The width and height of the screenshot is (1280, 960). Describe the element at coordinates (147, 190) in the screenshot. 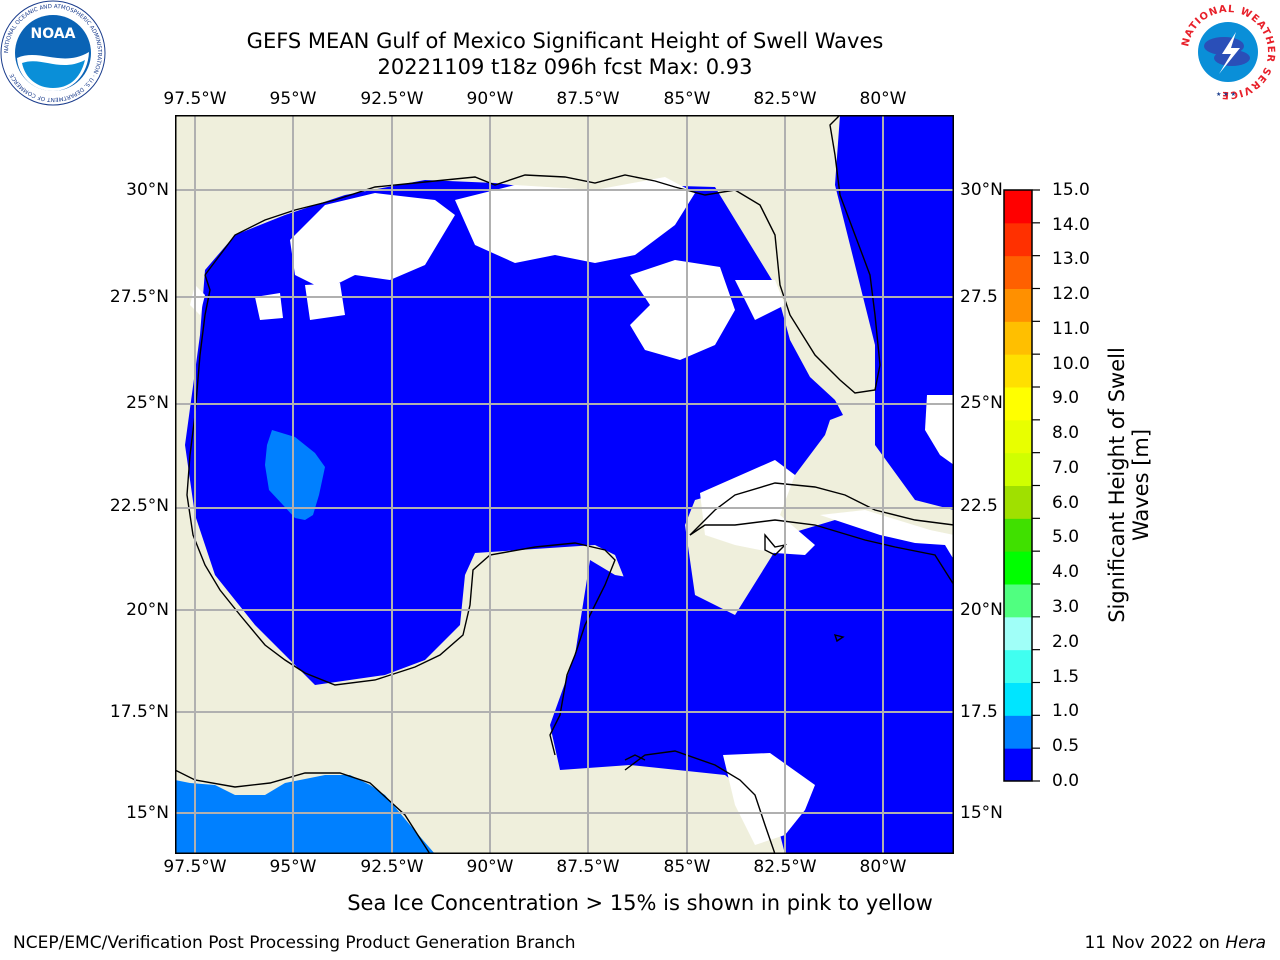

I see `lat-tick-left: 30°N` at that location.